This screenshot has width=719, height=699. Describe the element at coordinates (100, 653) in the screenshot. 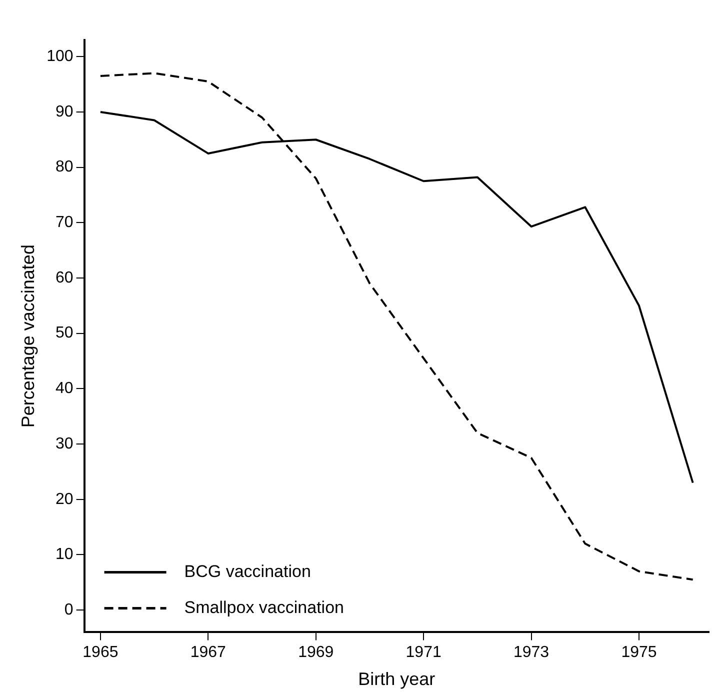

I see `x-tick-label: 1965` at that location.